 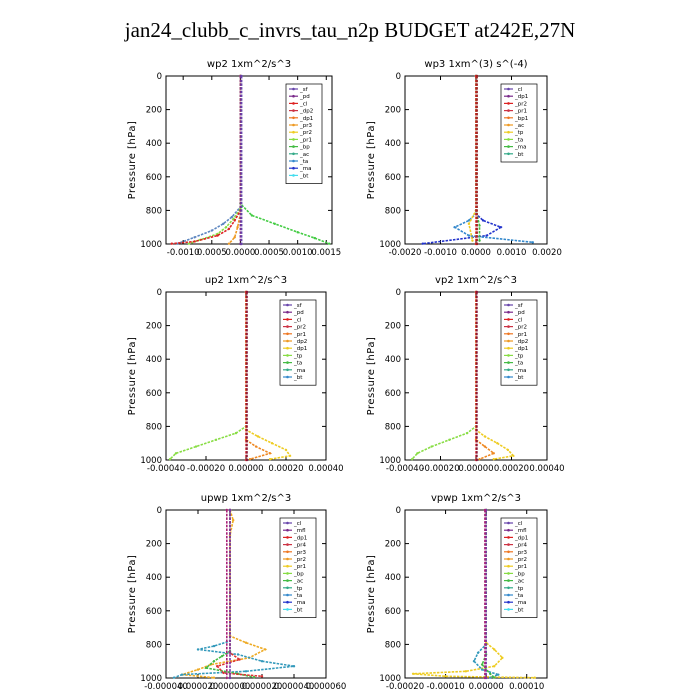 I want to click on wp3-title: wp3 1xm^(3) s^(-4), so click(x=475, y=64).